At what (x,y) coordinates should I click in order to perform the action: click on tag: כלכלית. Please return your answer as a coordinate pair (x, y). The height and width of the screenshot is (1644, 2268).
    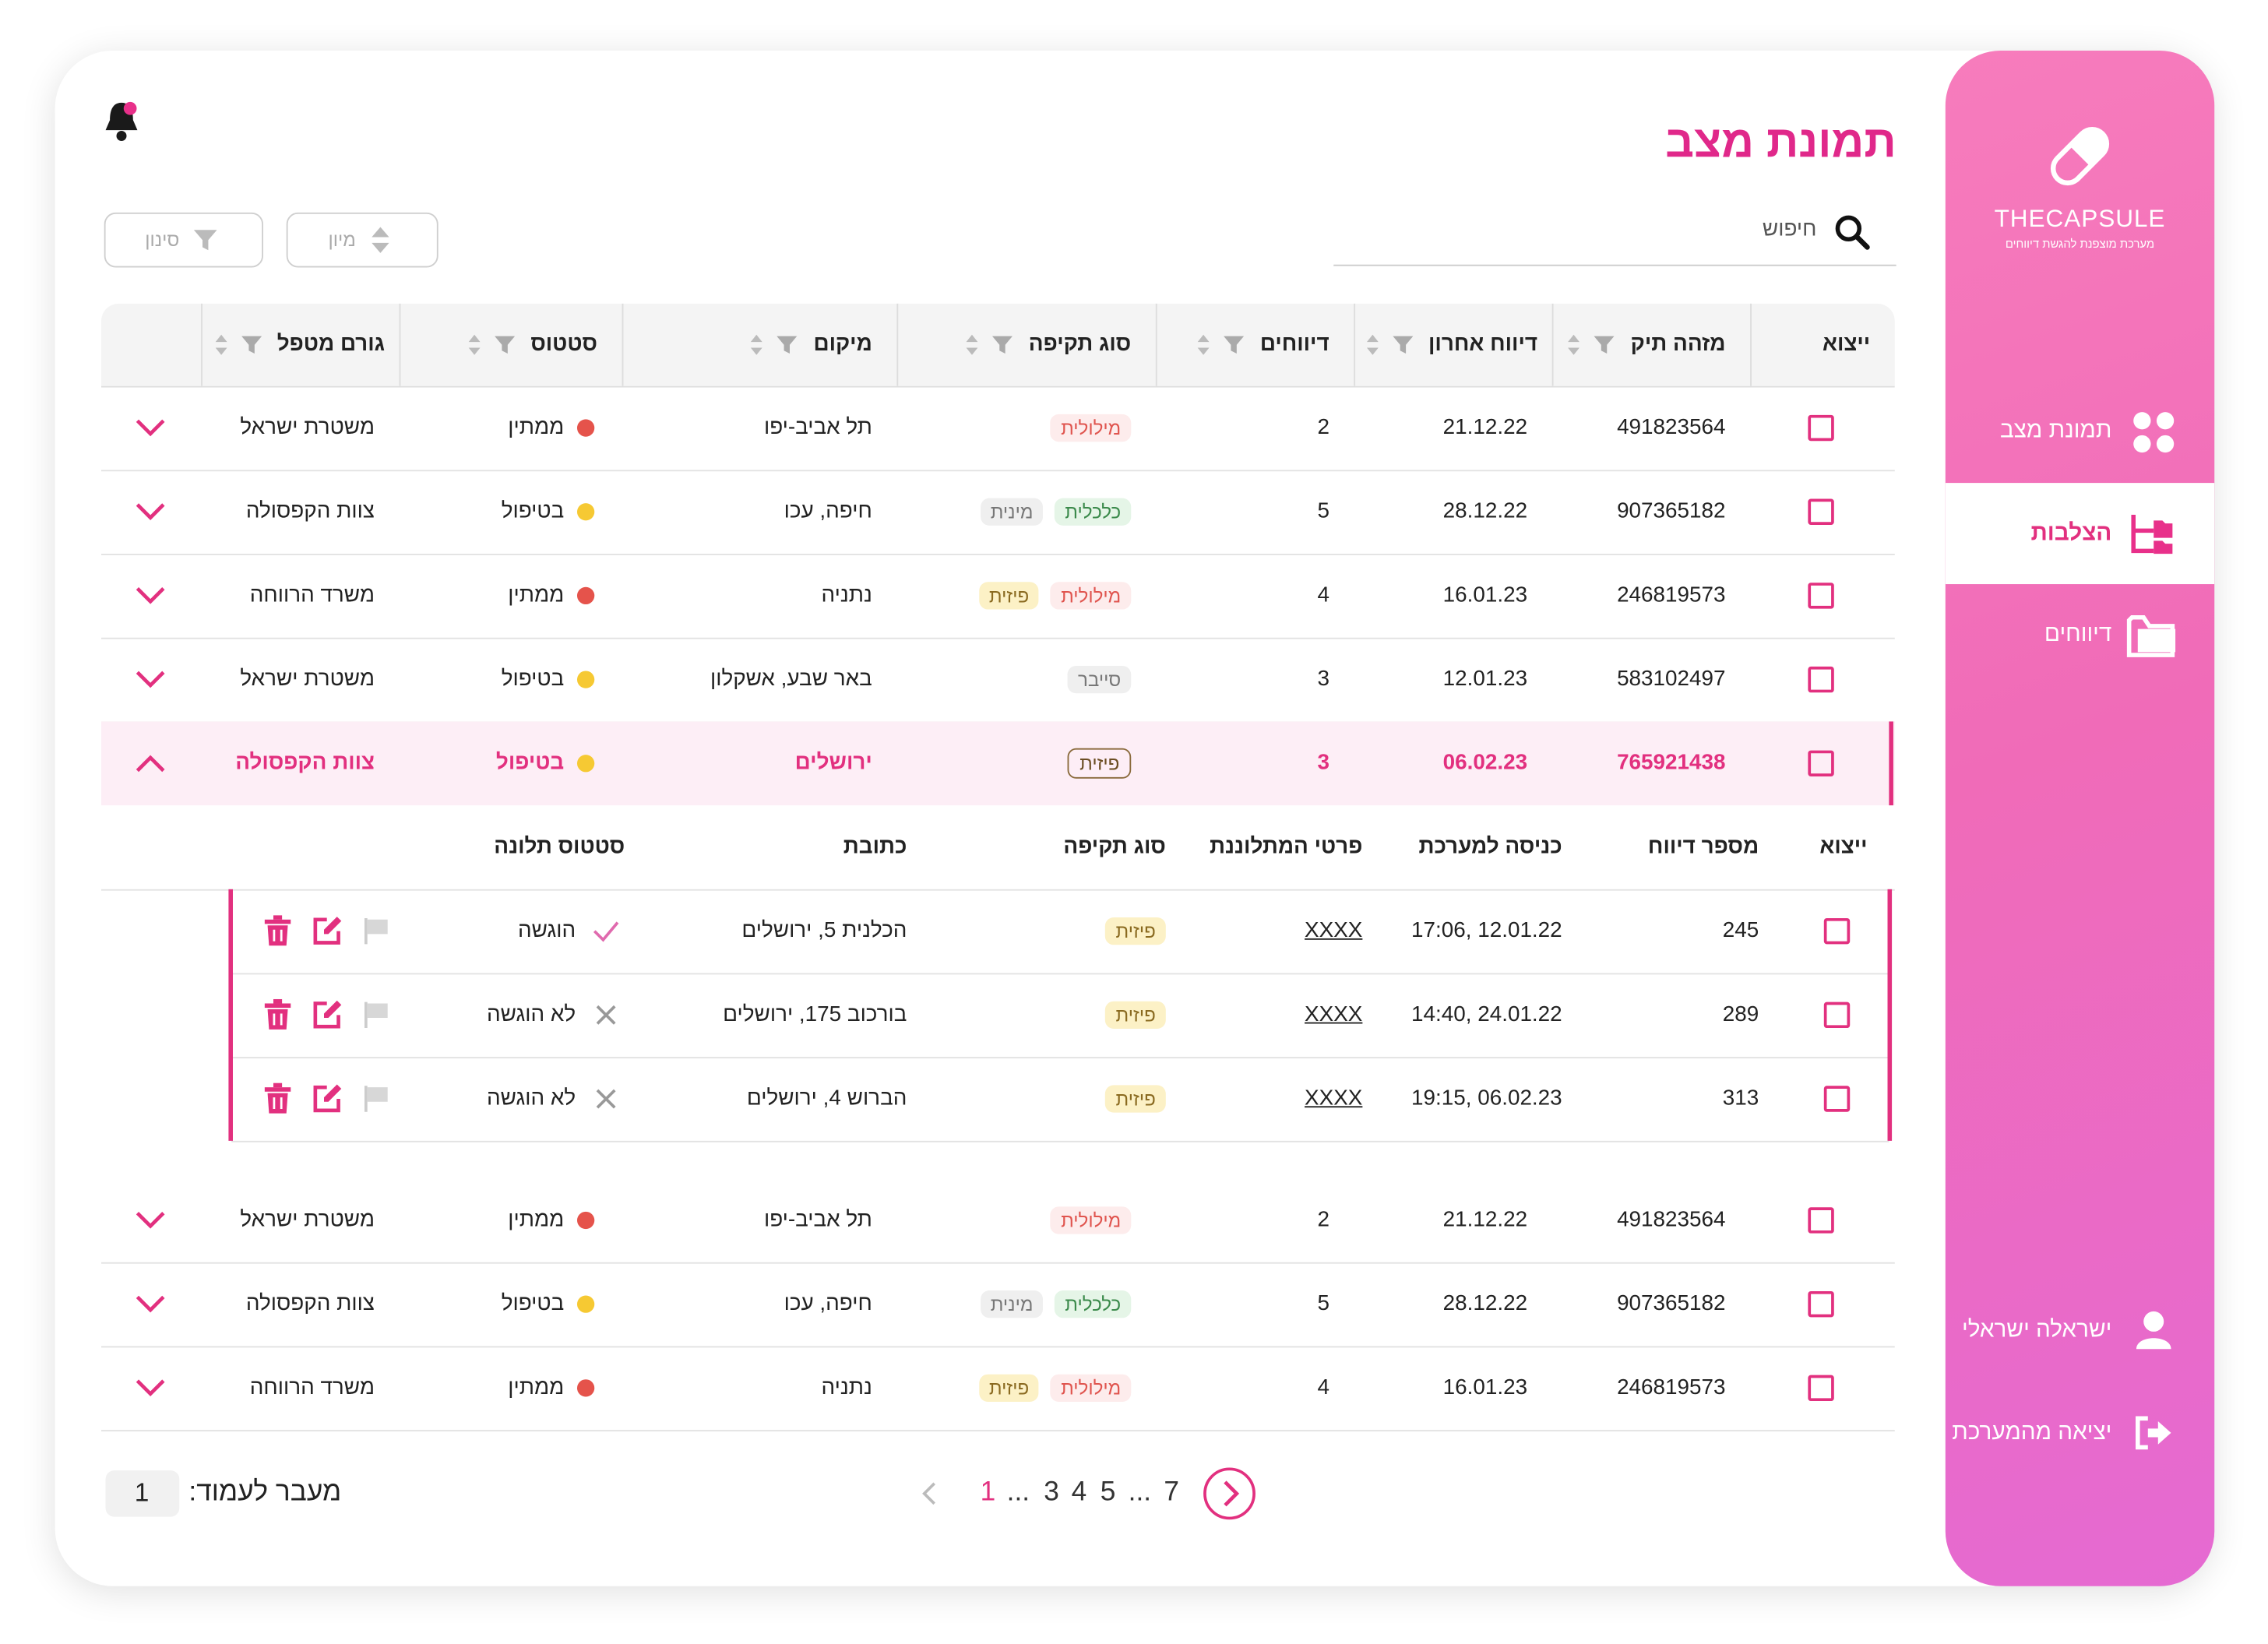
    Looking at the image, I should click on (1093, 1304).